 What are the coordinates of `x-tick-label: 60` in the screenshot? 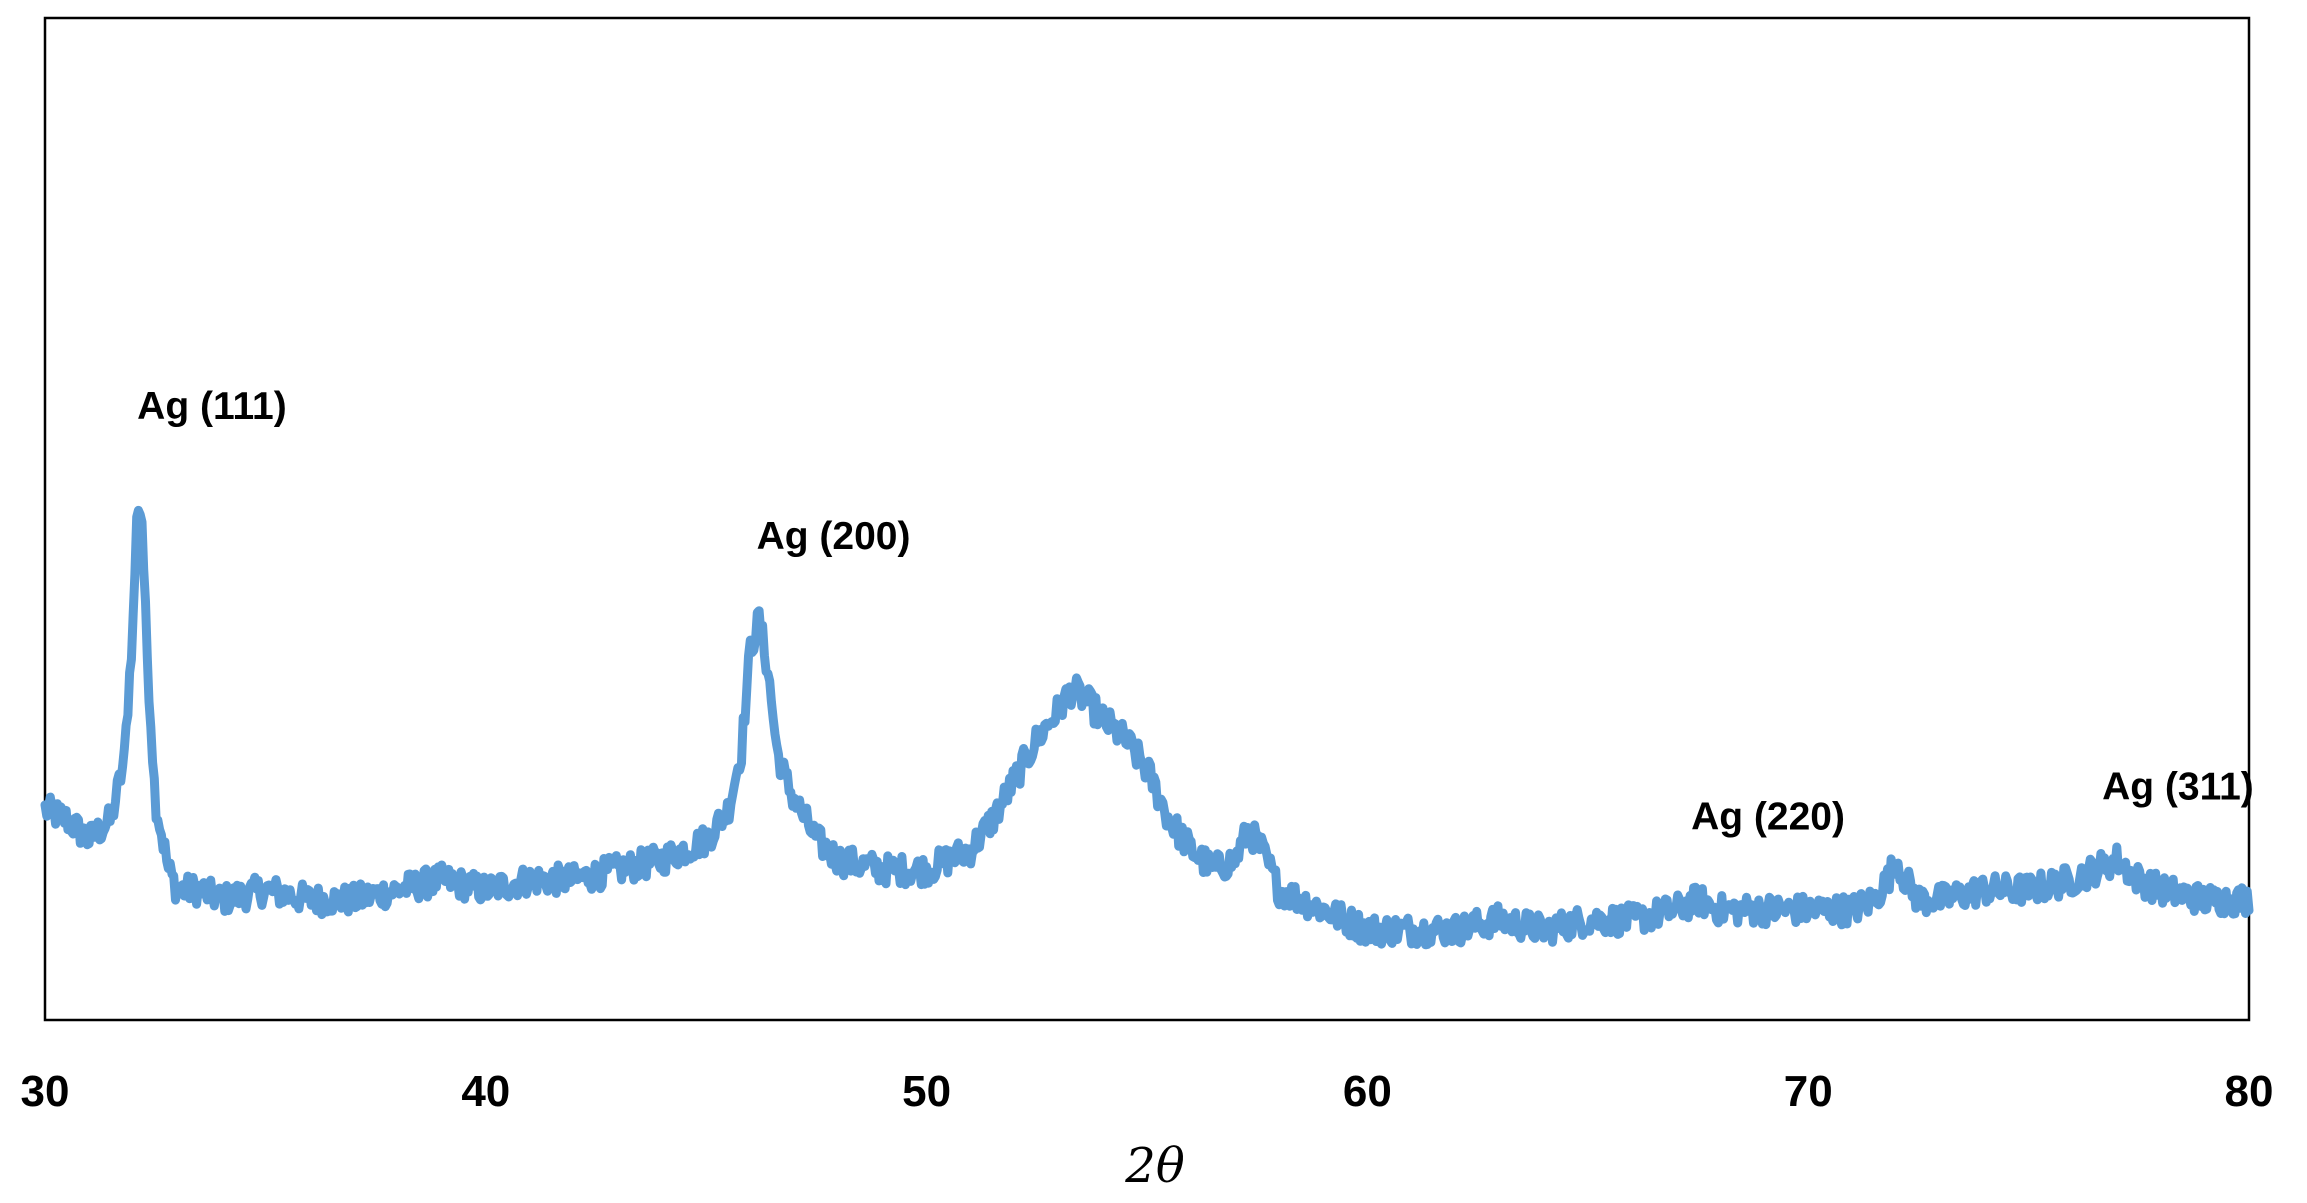 It's located at (1367, 1091).